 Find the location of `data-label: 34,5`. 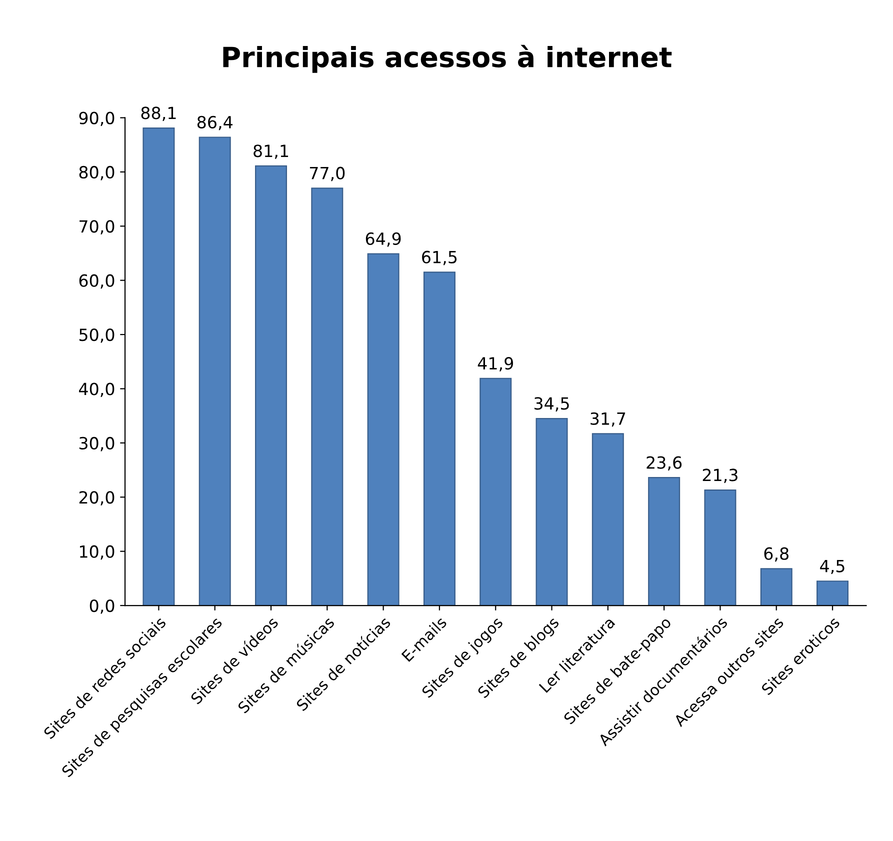

data-label: 34,5 is located at coordinates (551, 404).